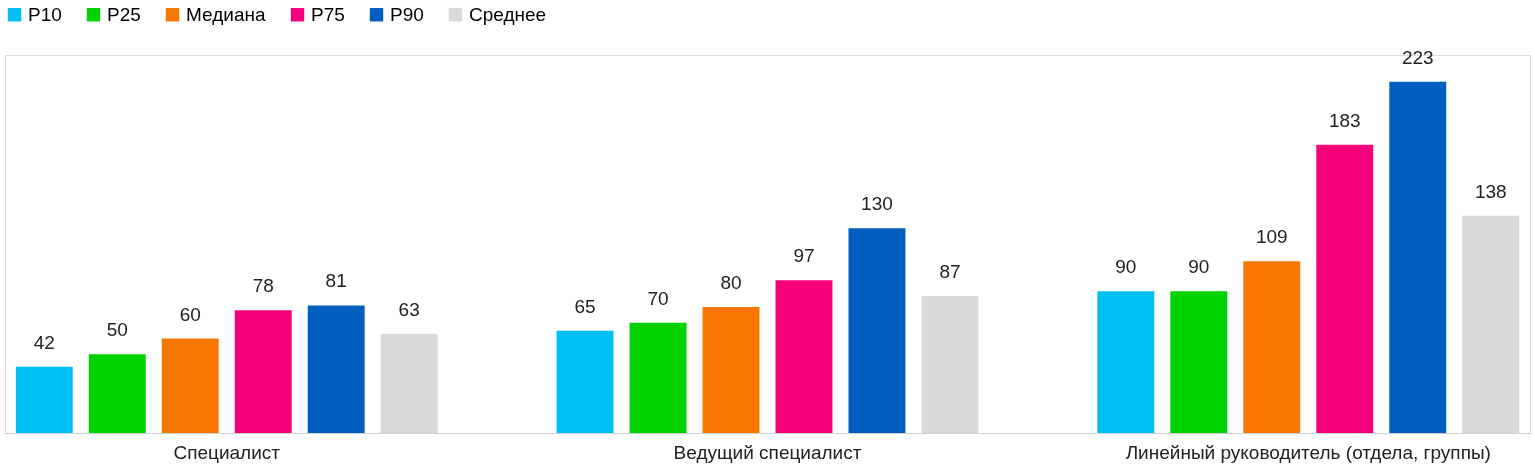 The height and width of the screenshot is (467, 1535). I want to click on data-label: 138, so click(1490, 191).